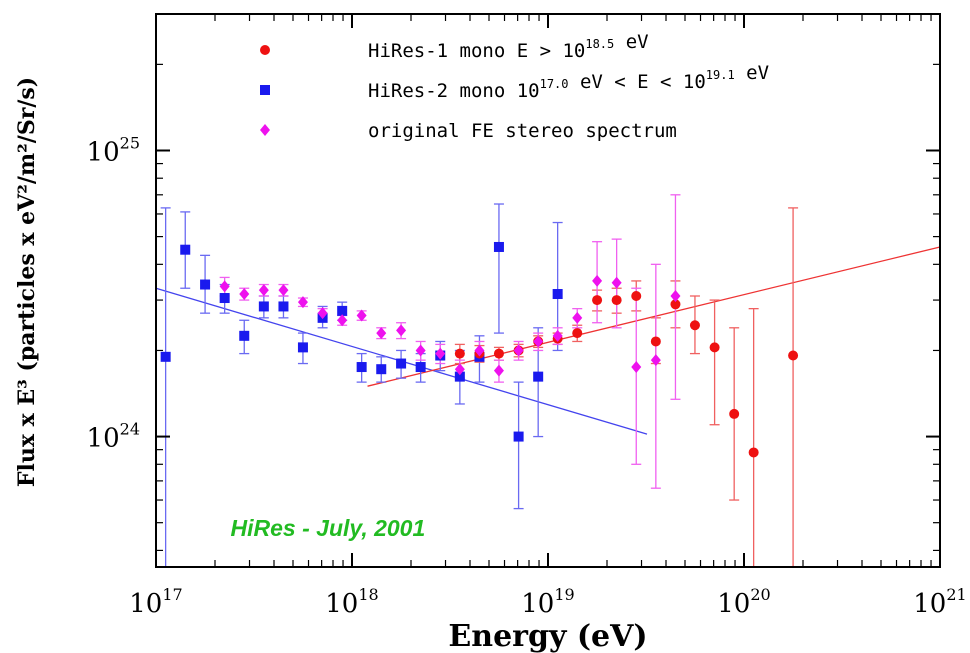 This screenshot has height=653, width=970. Describe the element at coordinates (522, 131) in the screenshot. I see `legend-label: original FE stereo spectrum` at that location.